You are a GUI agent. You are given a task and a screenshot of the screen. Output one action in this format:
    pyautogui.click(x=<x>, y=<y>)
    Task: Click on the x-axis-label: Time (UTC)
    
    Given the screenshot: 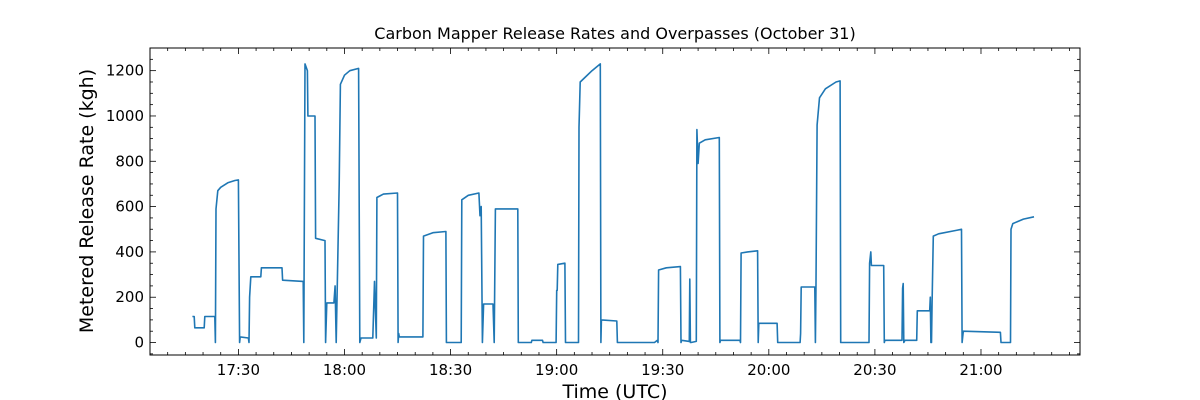 What is the action you would take?
    pyautogui.click(x=614, y=390)
    